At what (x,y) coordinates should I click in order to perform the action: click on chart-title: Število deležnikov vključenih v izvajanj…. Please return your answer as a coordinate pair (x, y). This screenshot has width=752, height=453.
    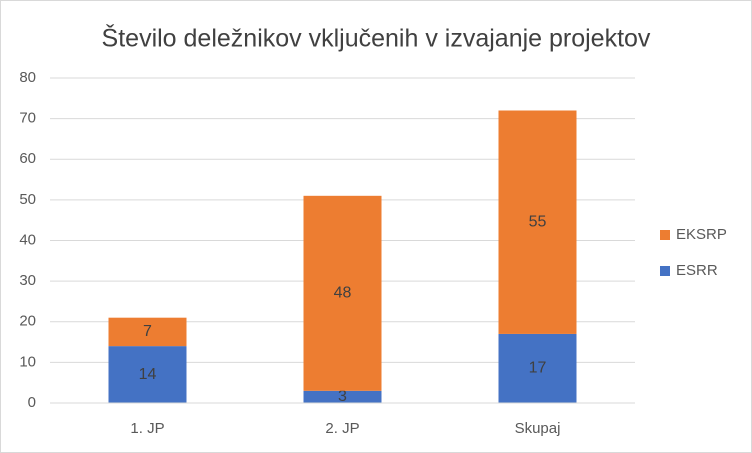
    Looking at the image, I should click on (376, 38).